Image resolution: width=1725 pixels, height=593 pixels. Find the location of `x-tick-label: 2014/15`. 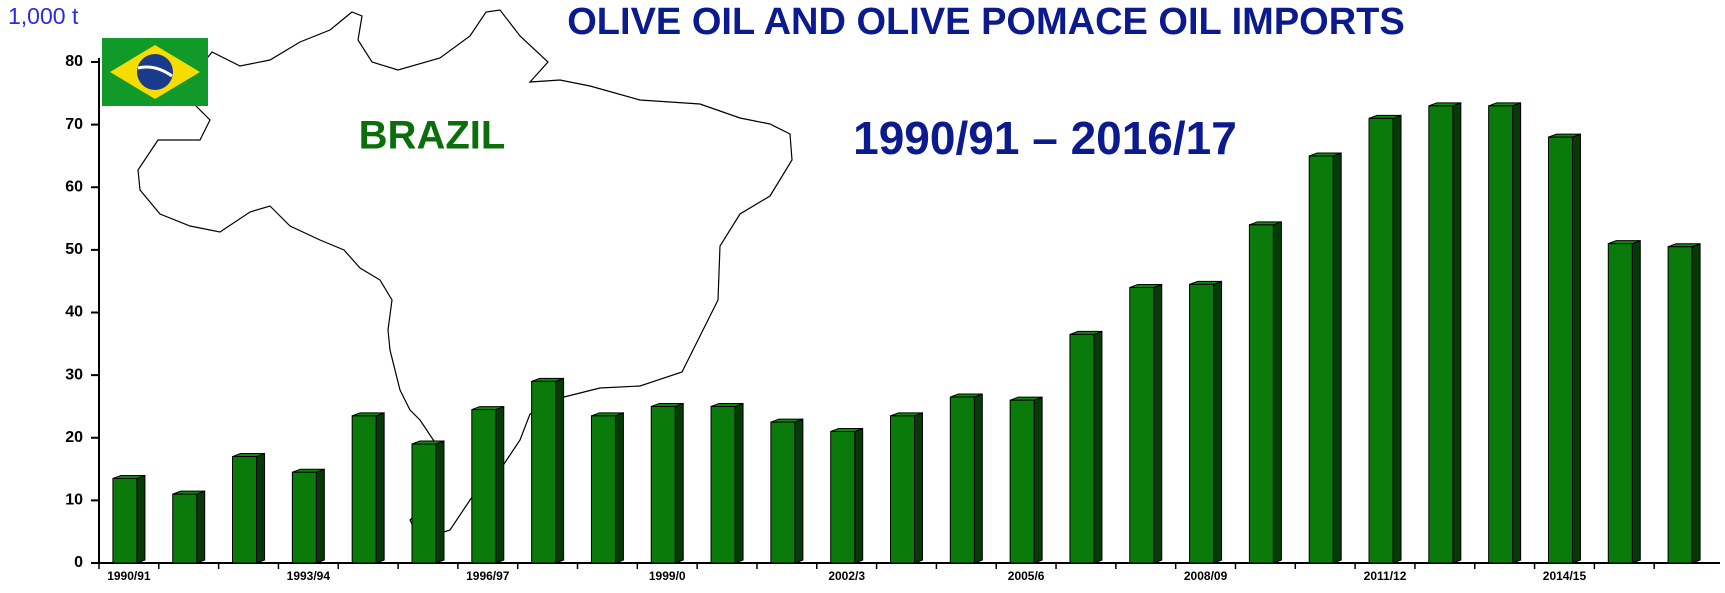

x-tick-label: 2014/15 is located at coordinates (1565, 576).